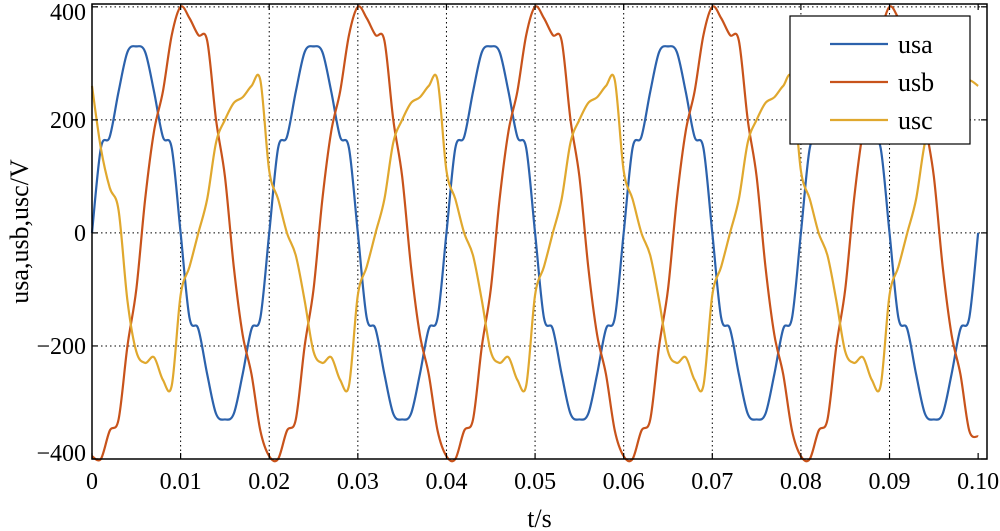 This screenshot has height=531, width=1000. I want to click on legend-label-usa: usa, so click(915, 44).